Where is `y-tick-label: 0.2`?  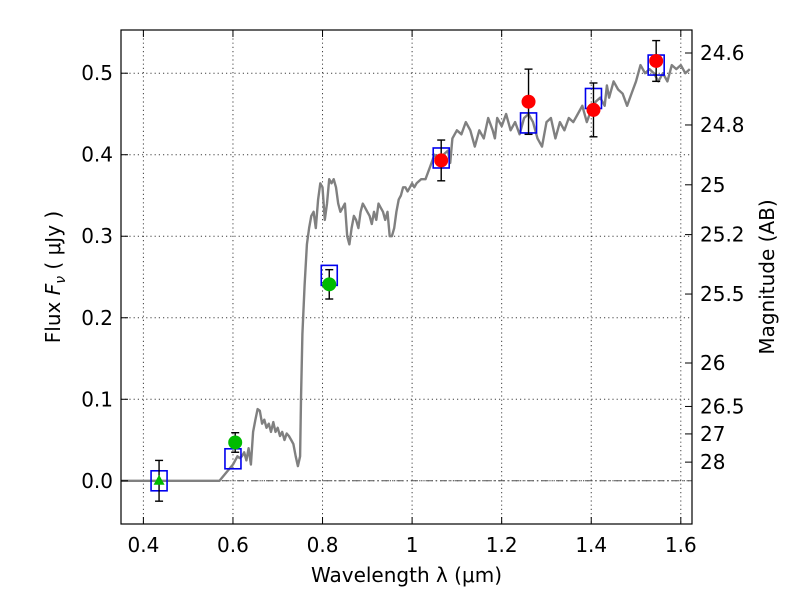 y-tick-label: 0.2 is located at coordinates (97, 318).